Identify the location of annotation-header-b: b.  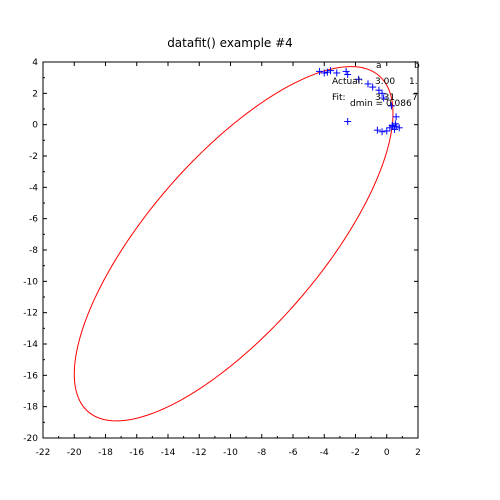
(417, 66).